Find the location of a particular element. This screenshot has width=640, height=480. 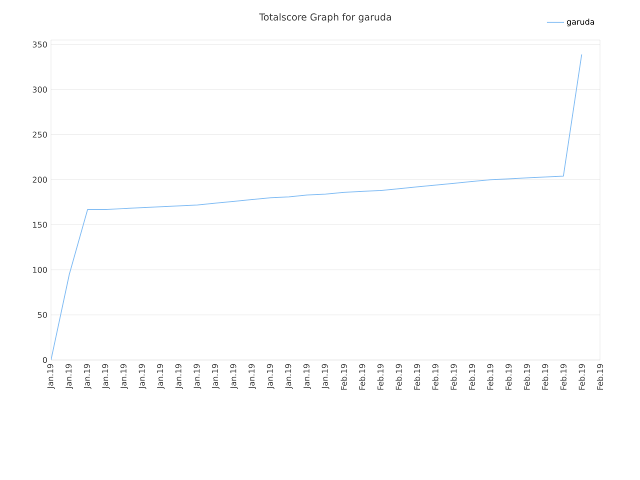

y-tick-label: 0 is located at coordinates (44, 360).